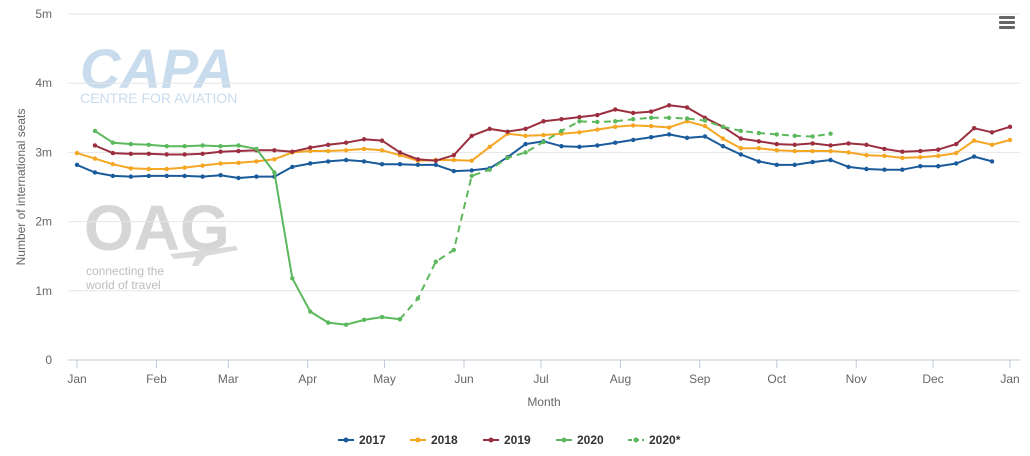  I want to click on legend-item: 2019, so click(507, 440).